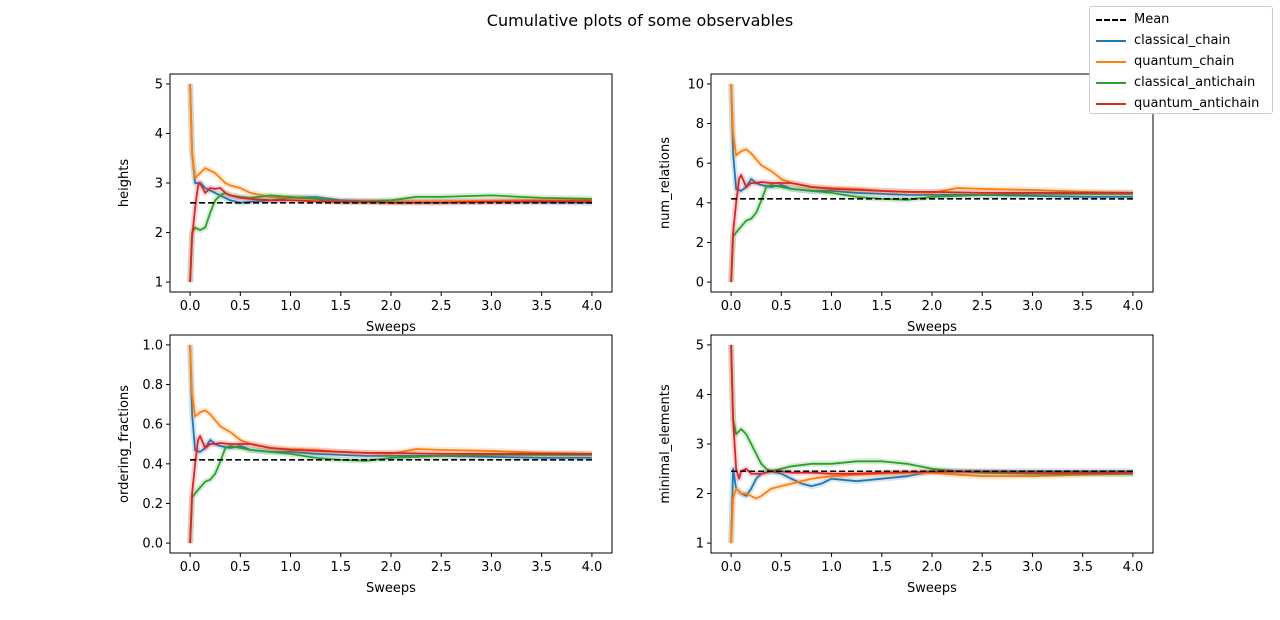  What do you see at coordinates (1111, 104) in the screenshot?
I see `legend-swatch-quantum-antichain` at bounding box center [1111, 104].